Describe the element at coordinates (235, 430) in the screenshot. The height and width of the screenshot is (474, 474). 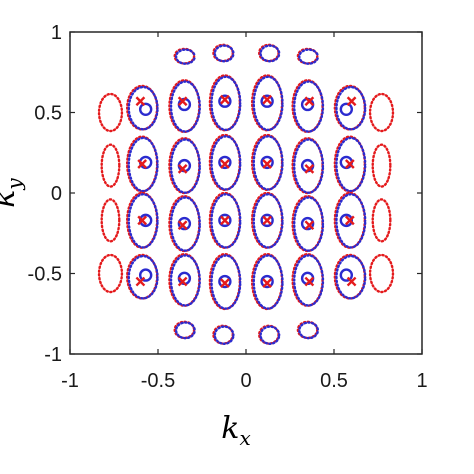
I see `x-axis-label: kx` at that location.